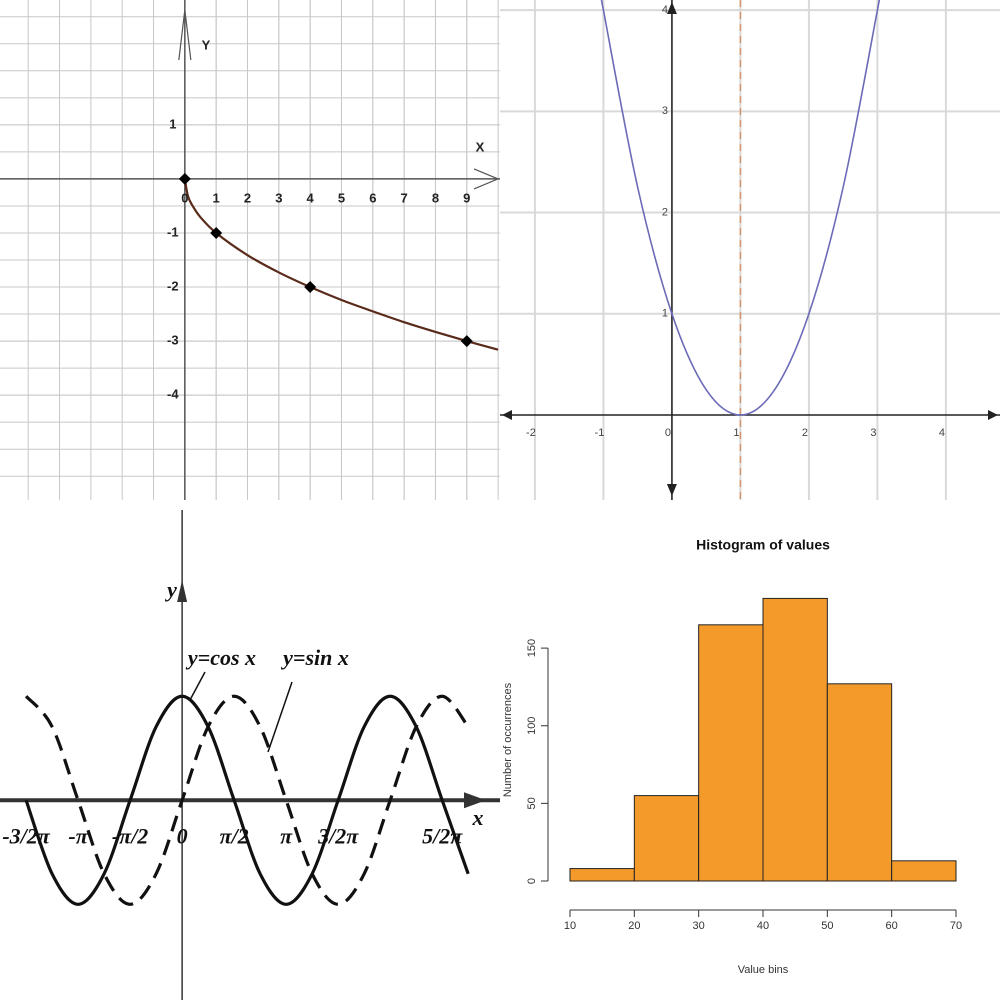  What do you see at coordinates (478, 817) in the screenshot?
I see `x-axis-label: x` at bounding box center [478, 817].